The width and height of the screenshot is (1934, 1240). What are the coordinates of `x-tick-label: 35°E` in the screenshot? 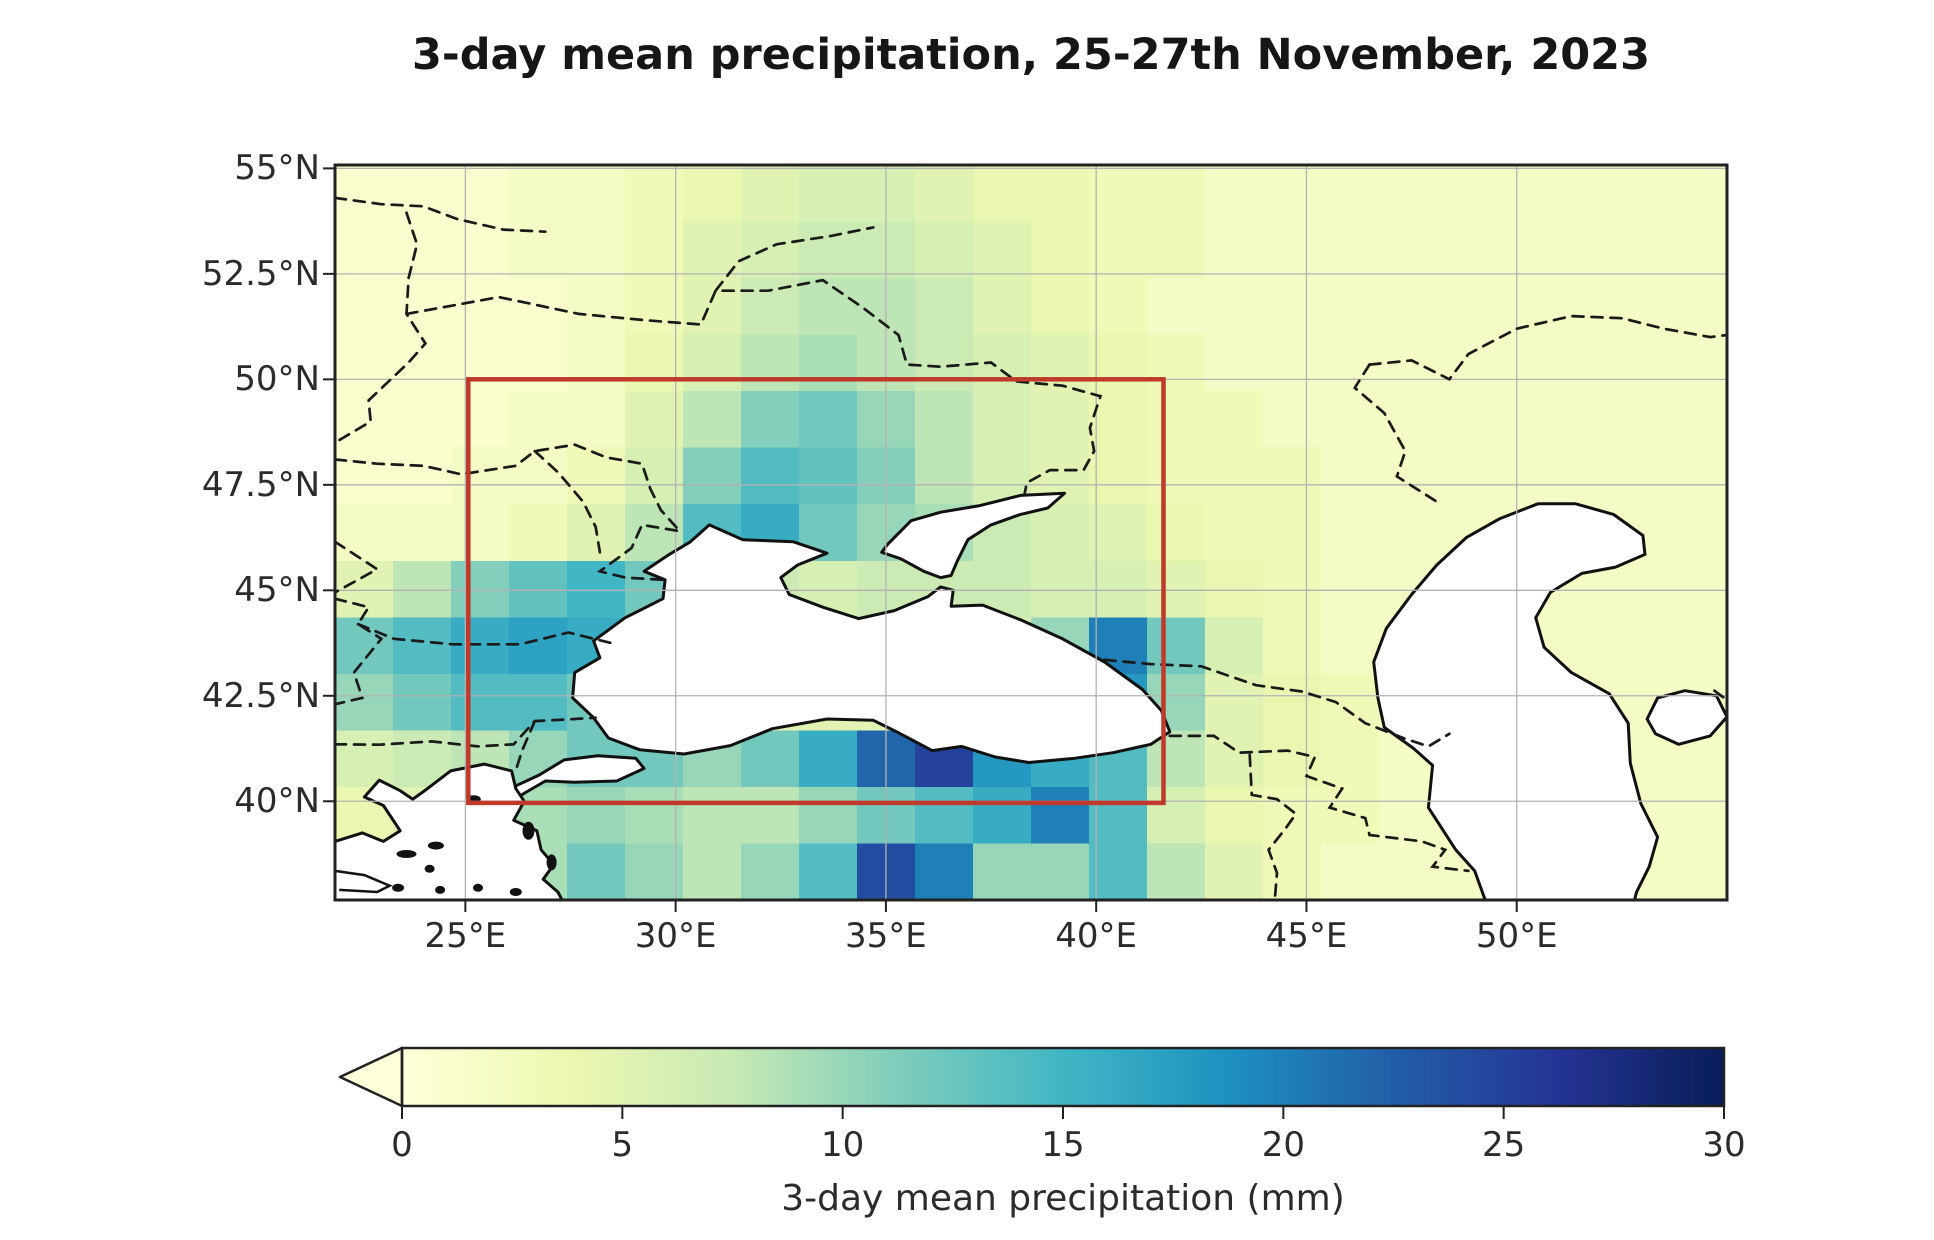 It's located at (886, 936).